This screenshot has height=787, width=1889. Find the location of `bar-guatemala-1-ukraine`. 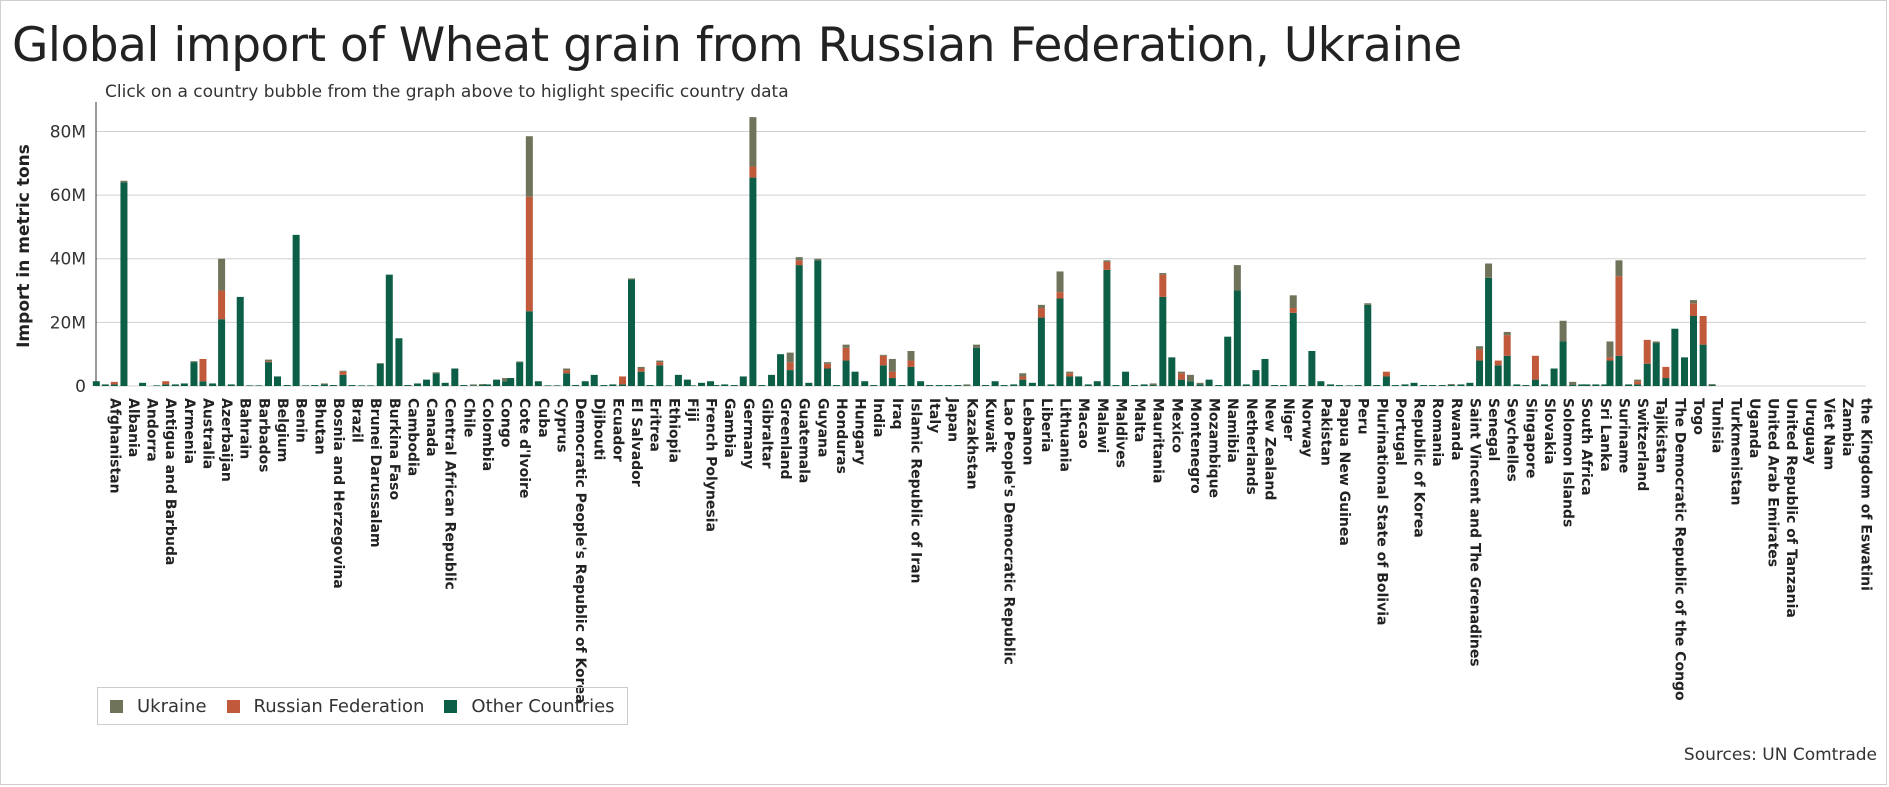

bar-guatemala-1-ukraine is located at coordinates (799, 259).